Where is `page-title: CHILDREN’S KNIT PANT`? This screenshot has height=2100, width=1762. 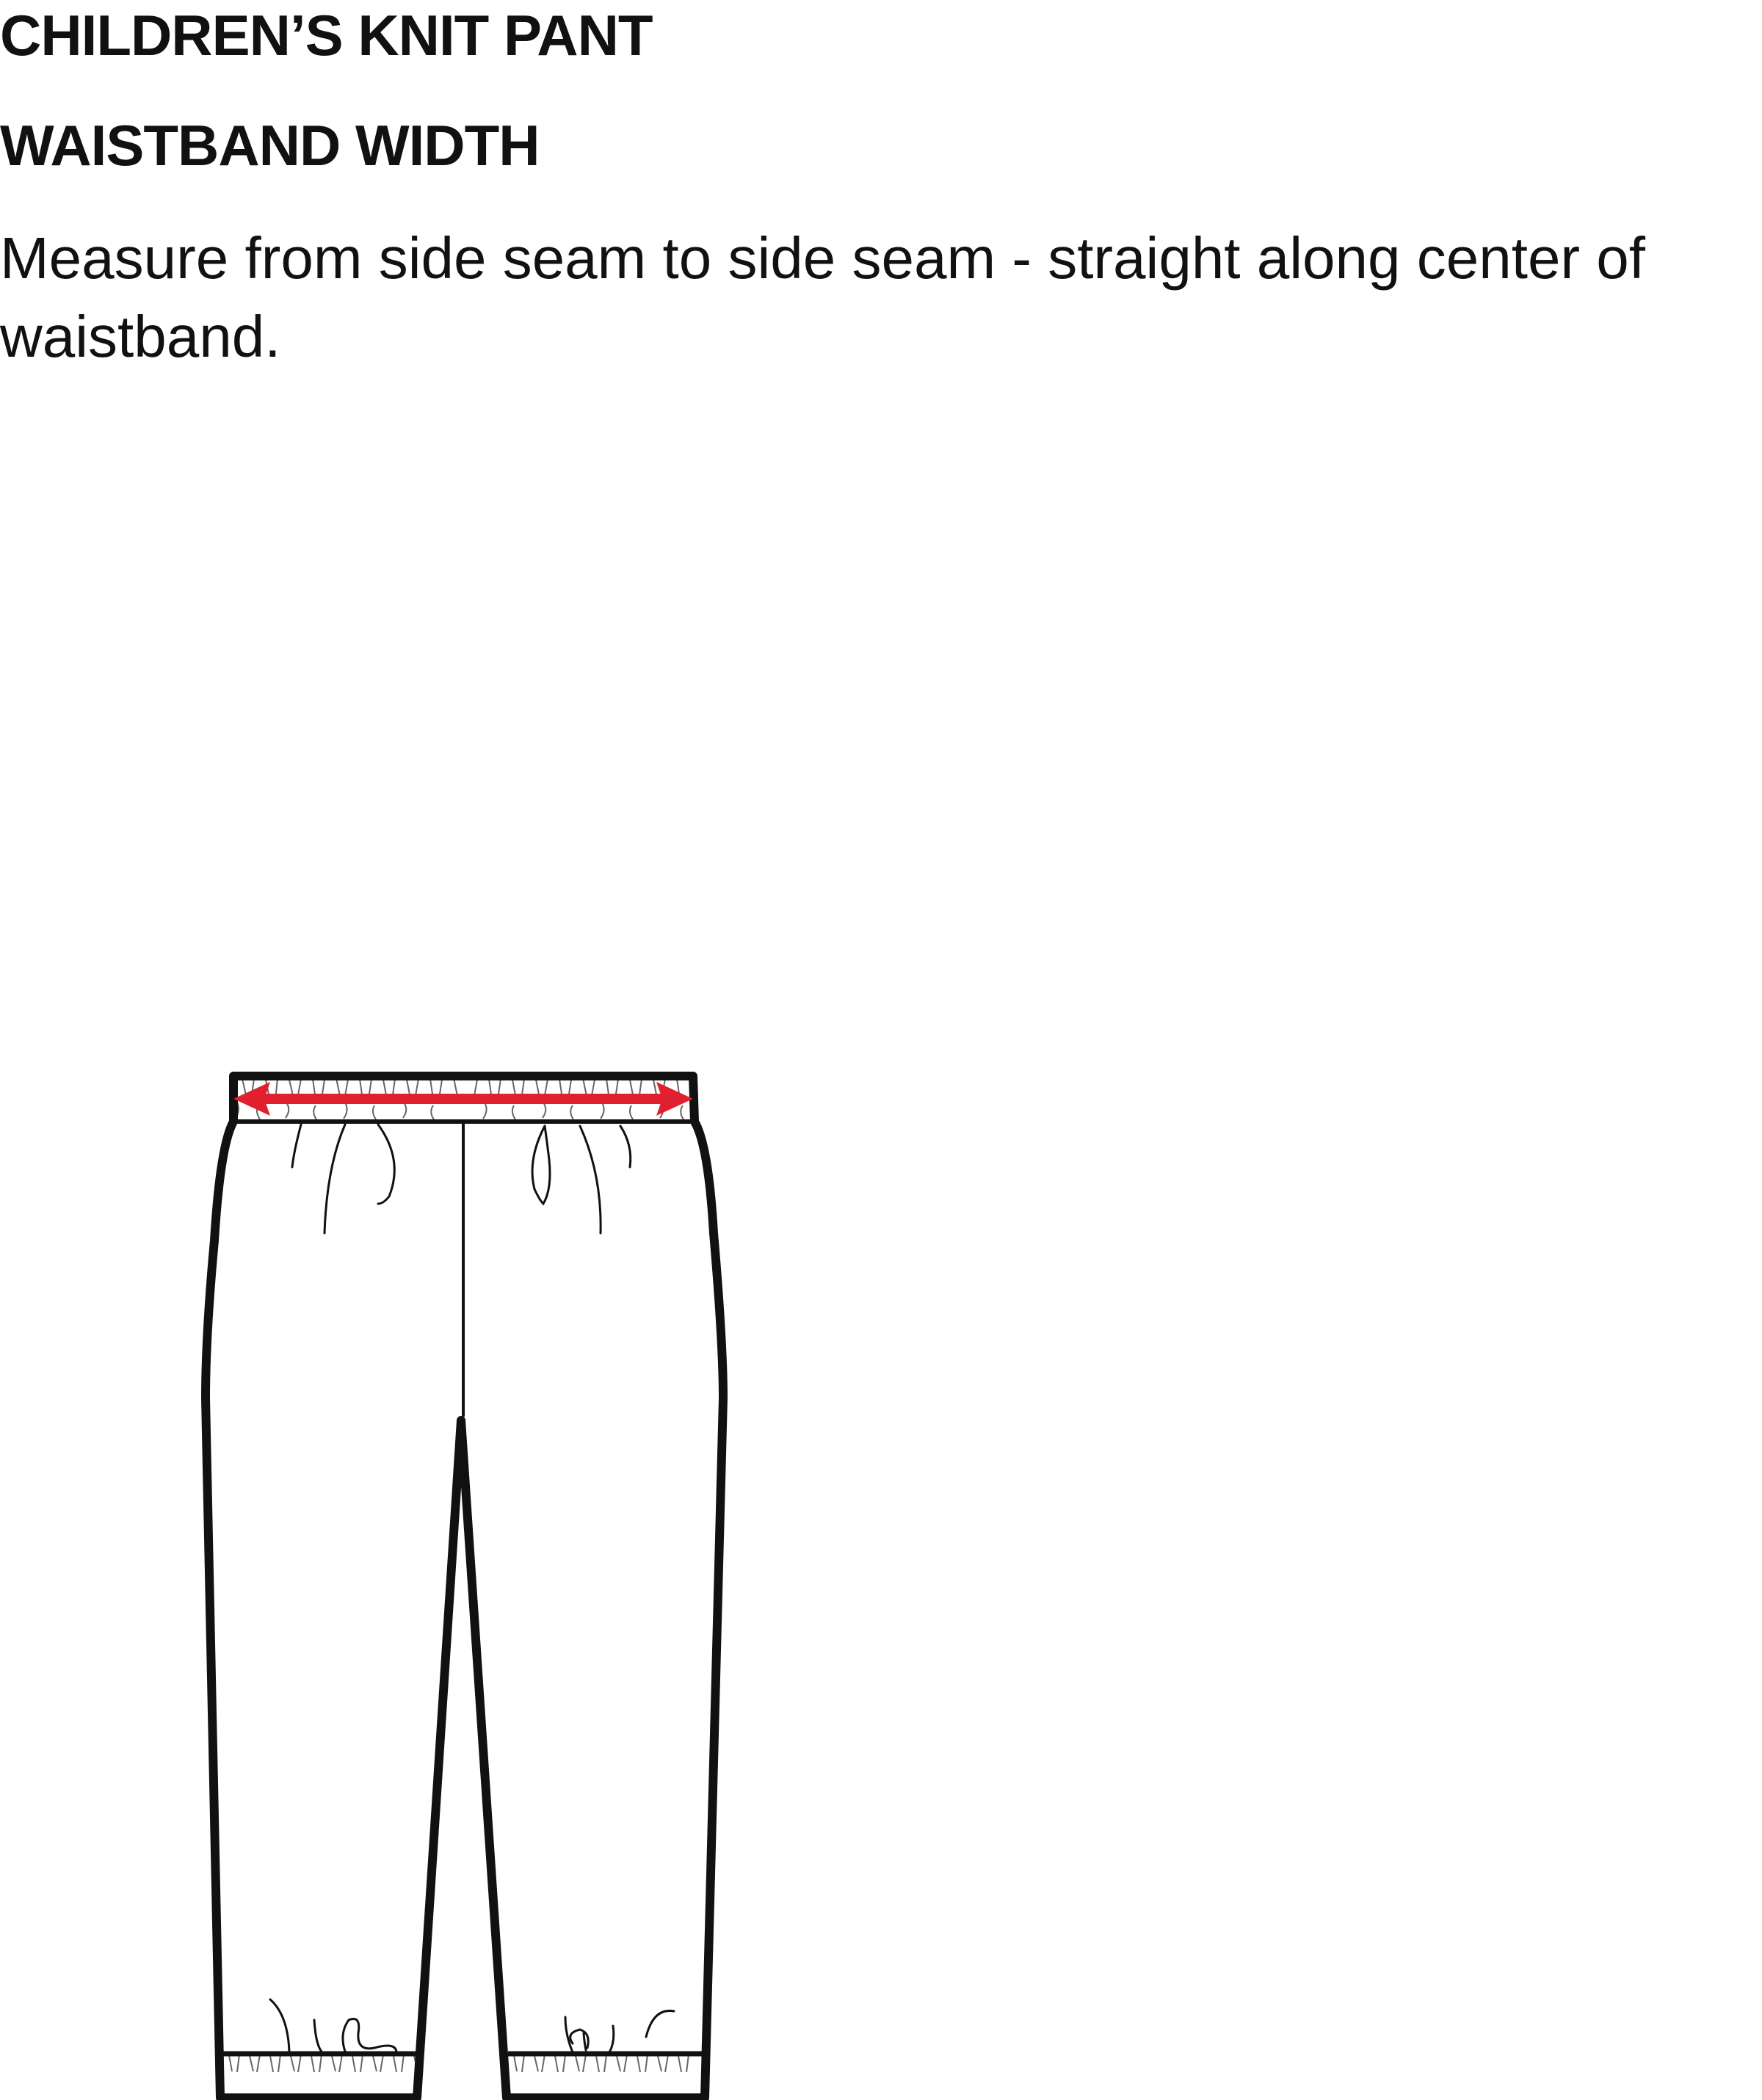 page-title: CHILDREN’S KNIT PANT is located at coordinates (326, 35).